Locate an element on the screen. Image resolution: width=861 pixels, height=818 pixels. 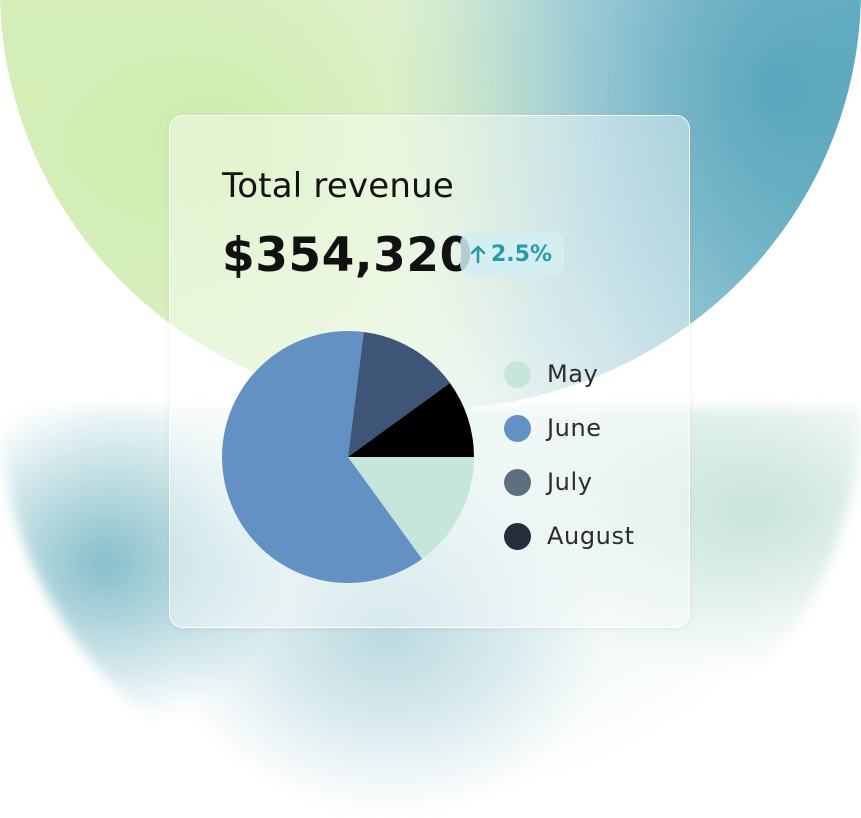
revenue-pie-chart is located at coordinates (348, 456).